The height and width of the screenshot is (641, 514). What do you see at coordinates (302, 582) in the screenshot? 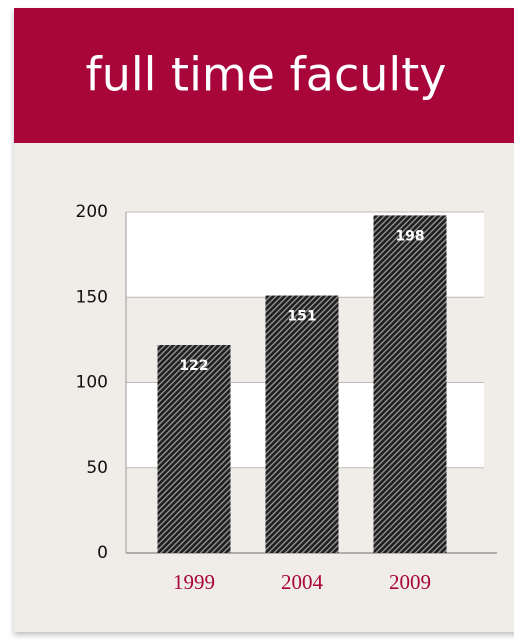
I see `x-tick-label: 2004` at bounding box center [302, 582].